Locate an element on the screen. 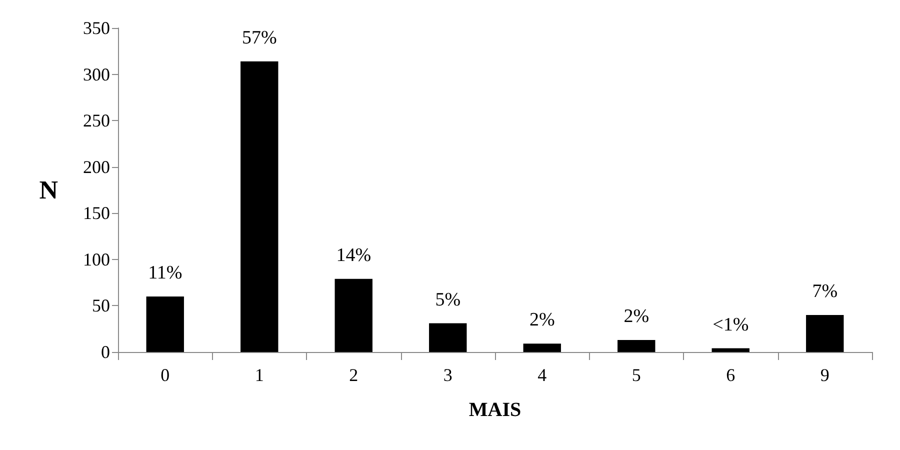 This screenshot has height=450, width=900. y-tick-label: 350 is located at coordinates (96, 28).